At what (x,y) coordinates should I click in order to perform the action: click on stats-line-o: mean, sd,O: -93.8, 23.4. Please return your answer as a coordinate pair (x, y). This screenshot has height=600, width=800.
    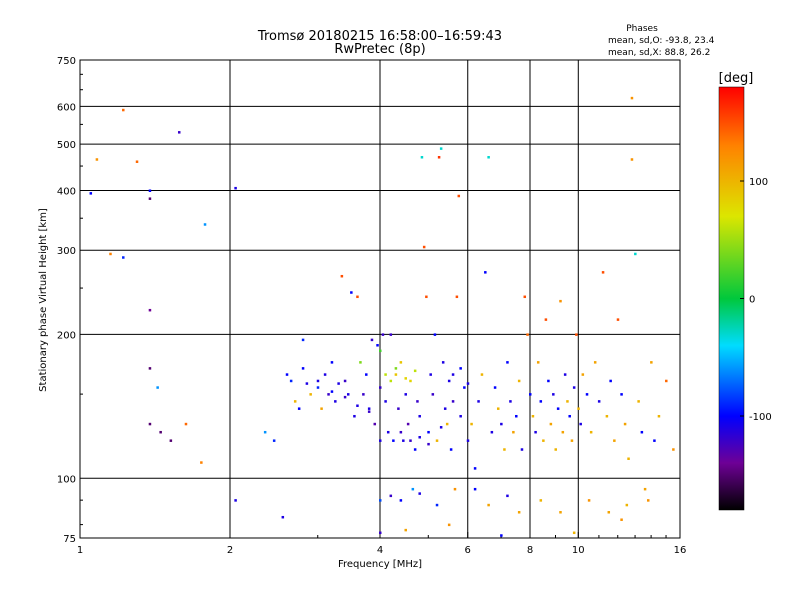
    Looking at the image, I should click on (661, 41).